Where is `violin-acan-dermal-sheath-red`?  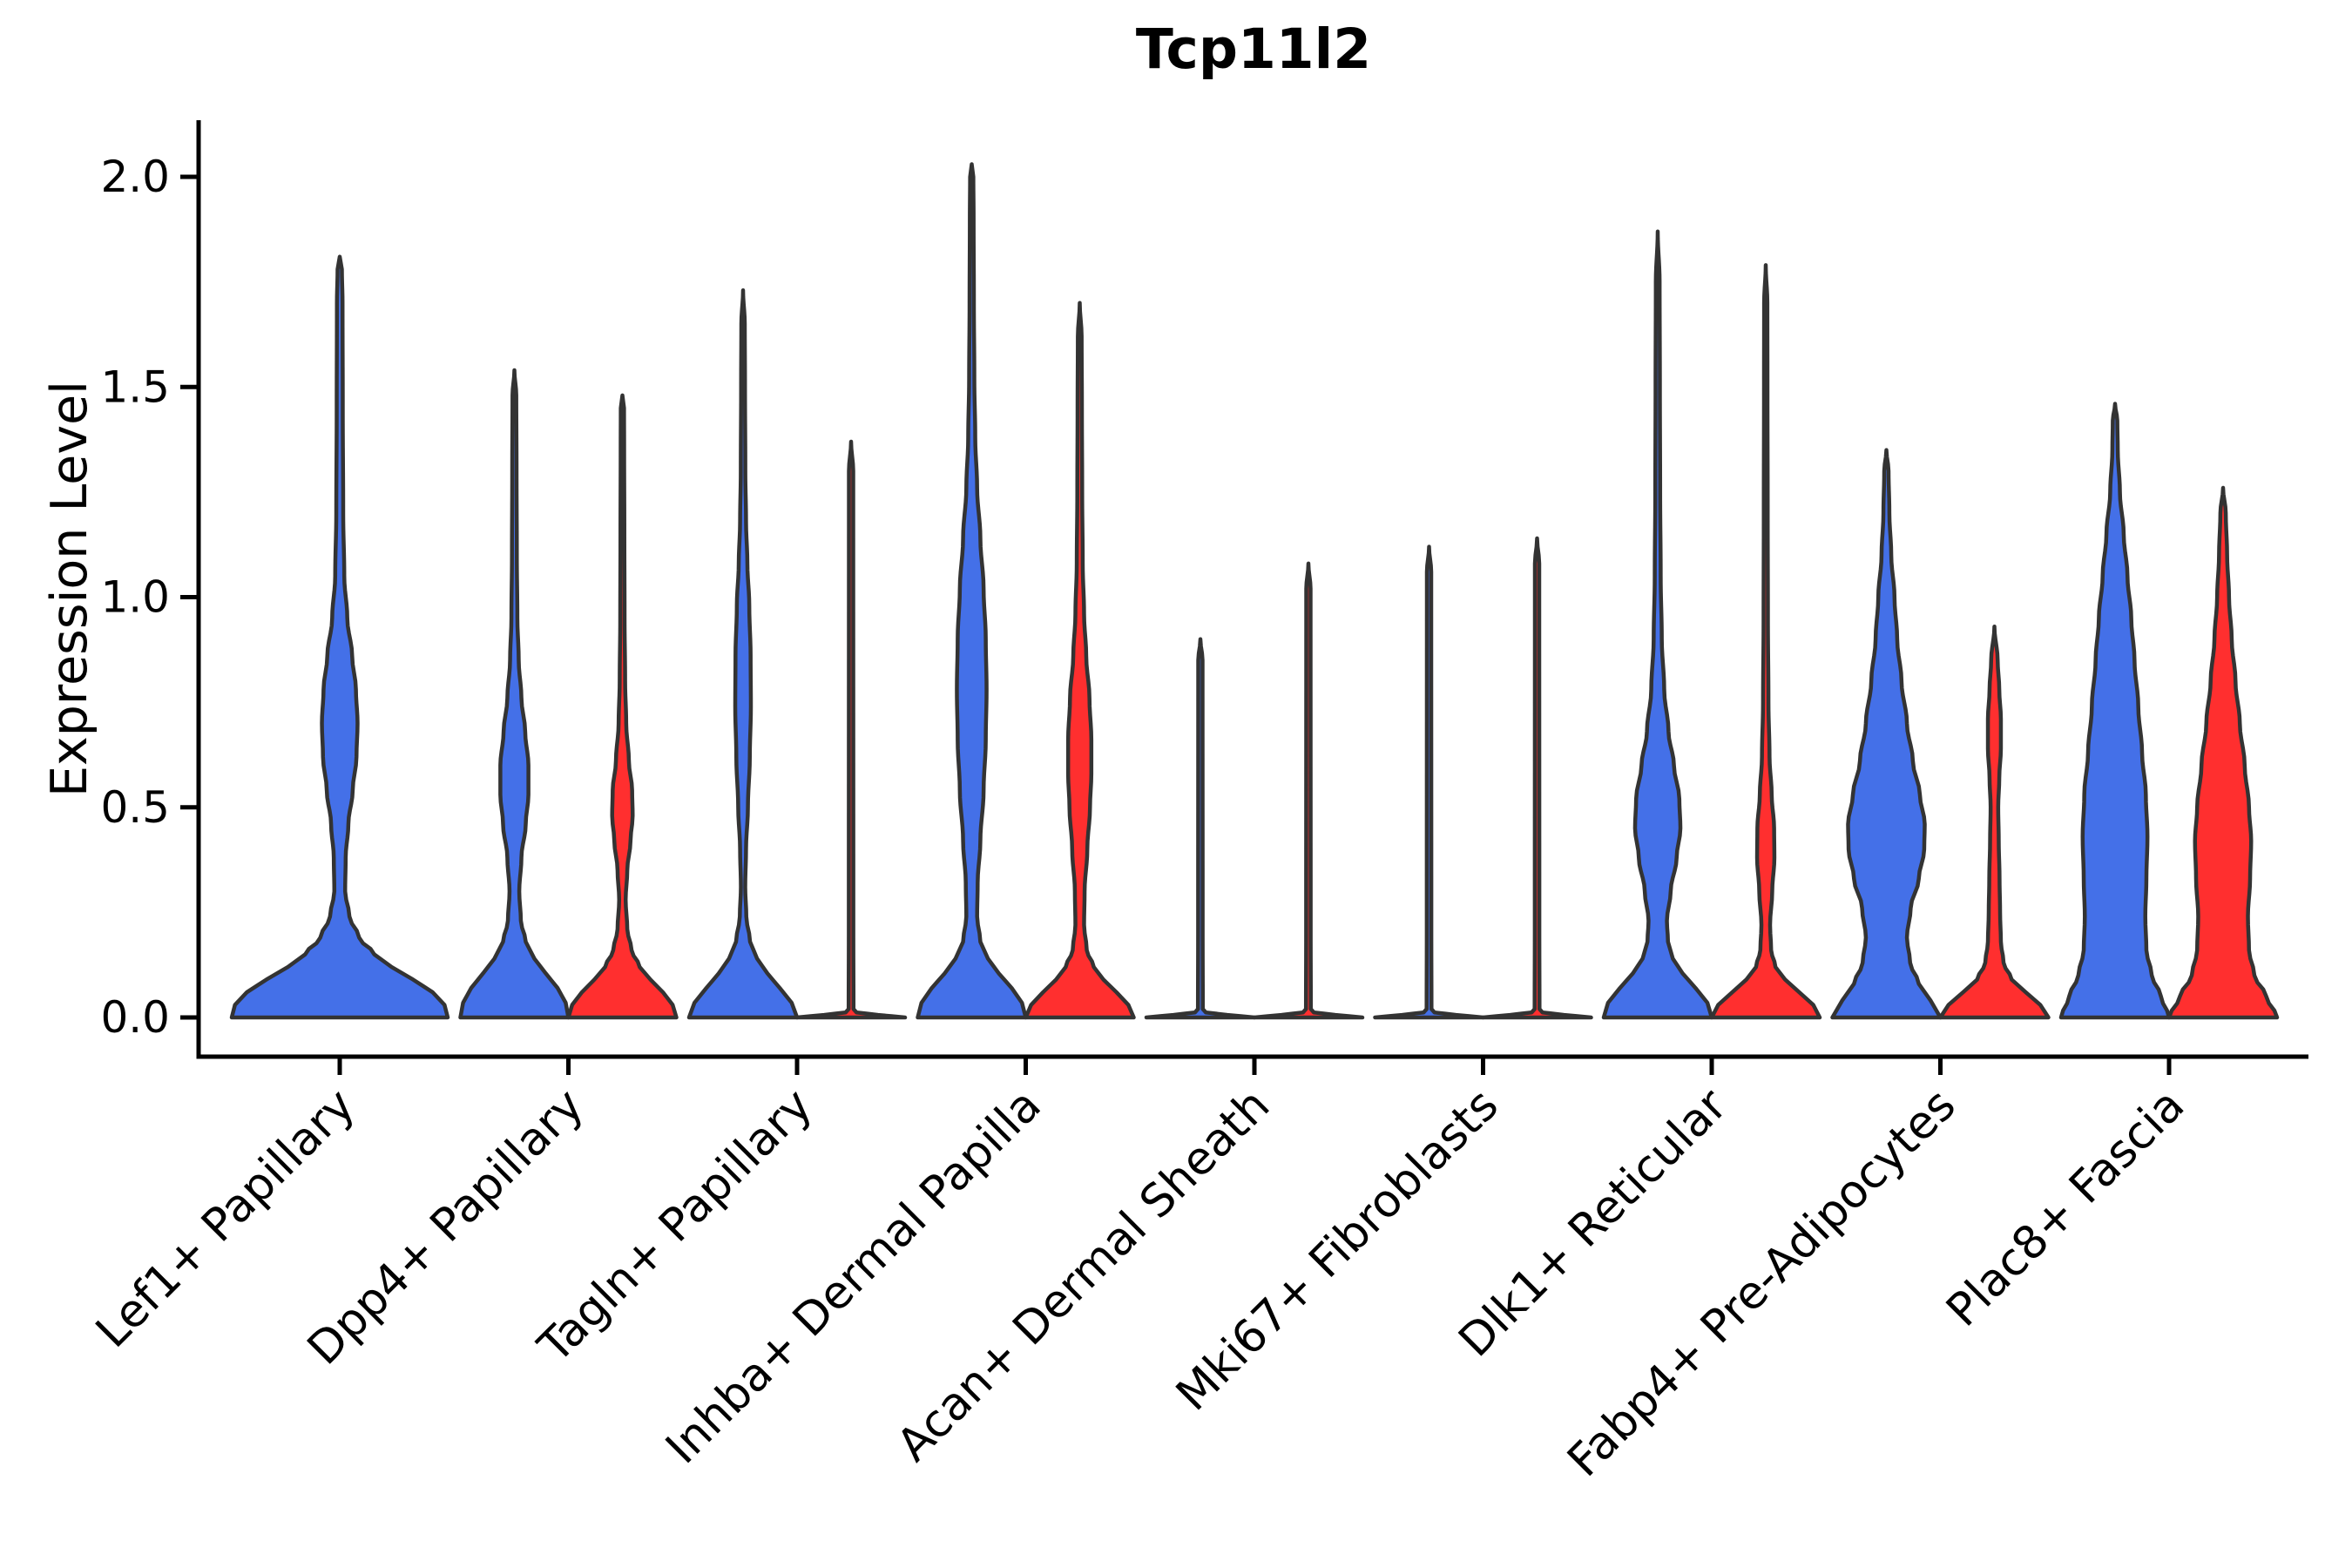 violin-acan-dermal-sheath-red is located at coordinates (1309, 790).